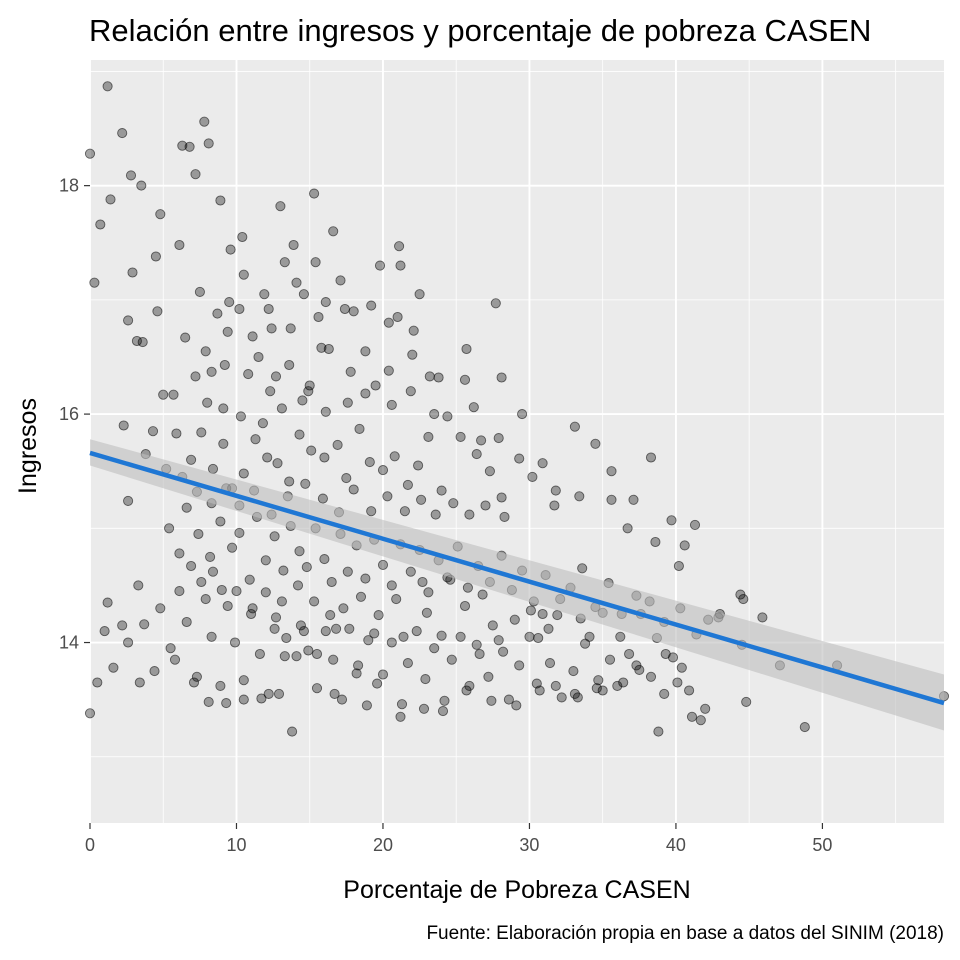 Image resolution: width=960 pixels, height=960 pixels. What do you see at coordinates (516, 890) in the screenshot?
I see `x-axis-title: Porcentaje de Pobreza CASEN` at bounding box center [516, 890].